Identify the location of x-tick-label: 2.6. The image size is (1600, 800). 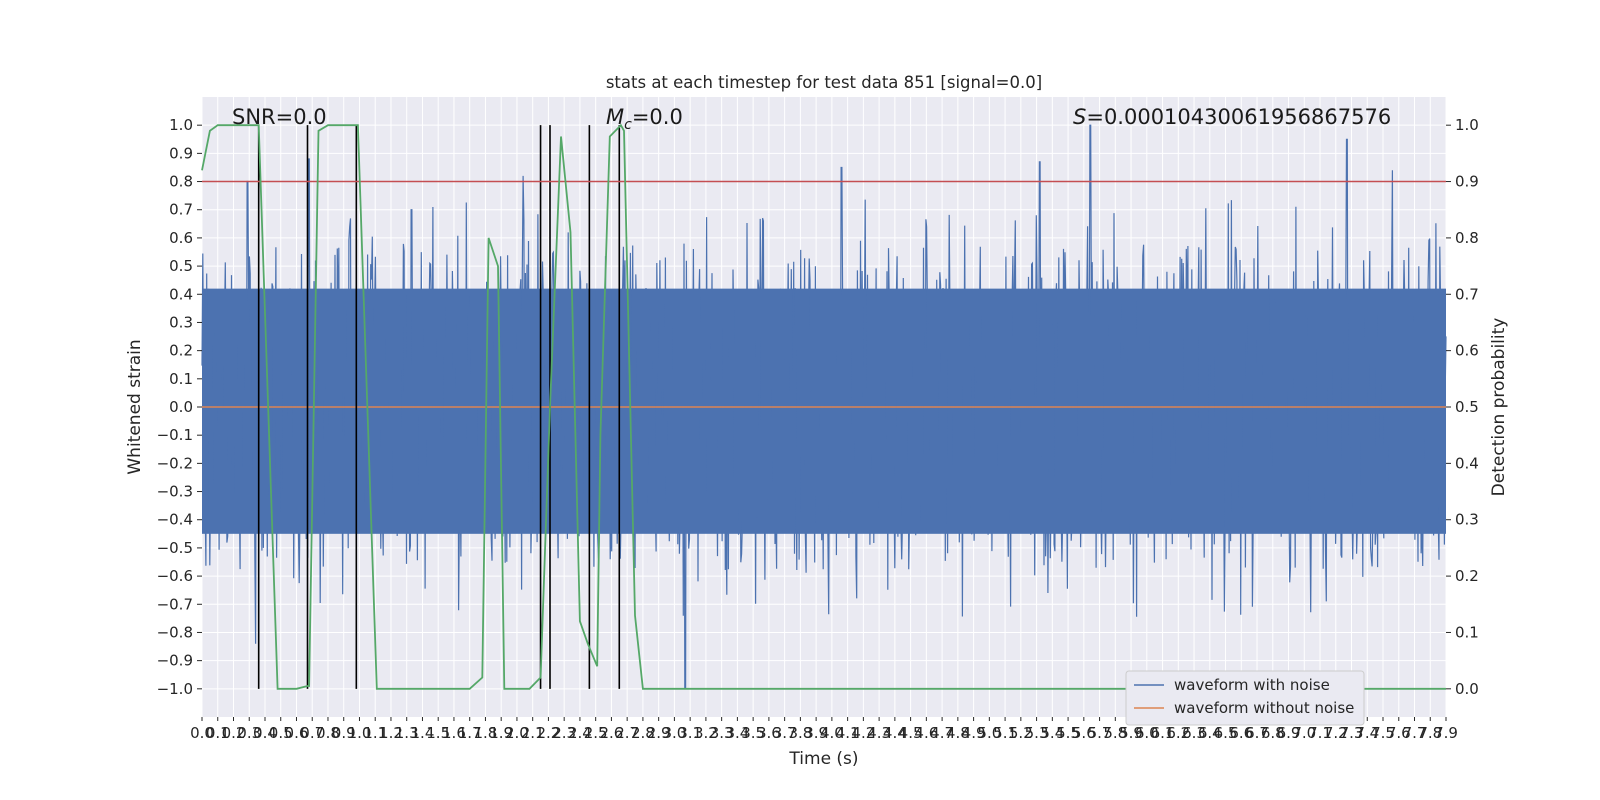
(611, 733).